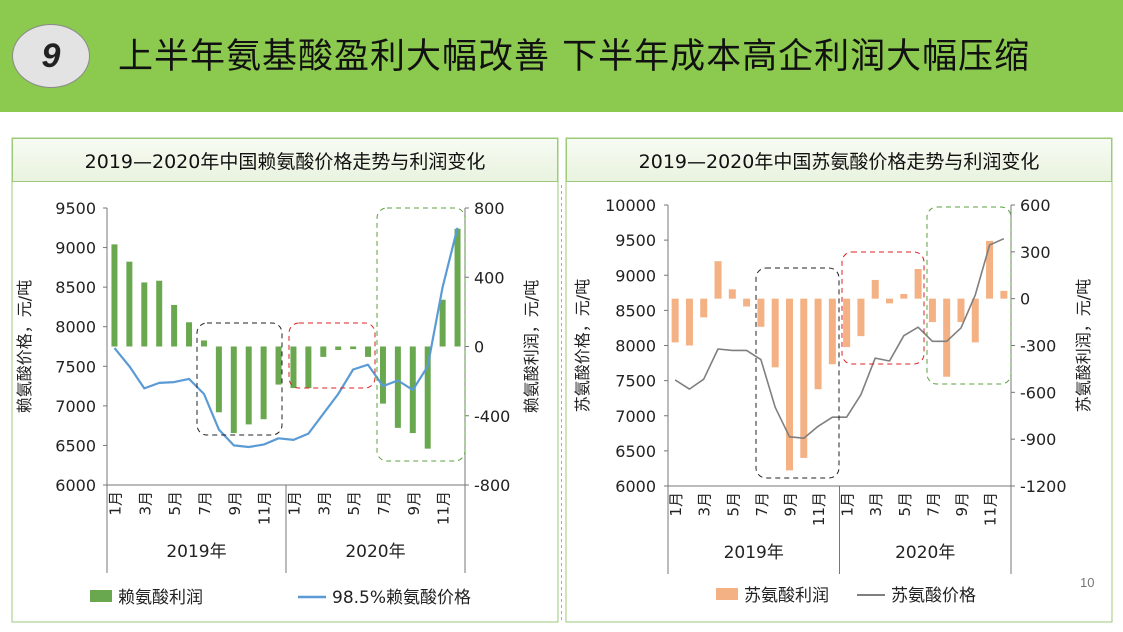 This screenshot has width=1123, height=632. What do you see at coordinates (819, 509) in the screenshot?
I see `threonine-month-label: 11月` at bounding box center [819, 509].